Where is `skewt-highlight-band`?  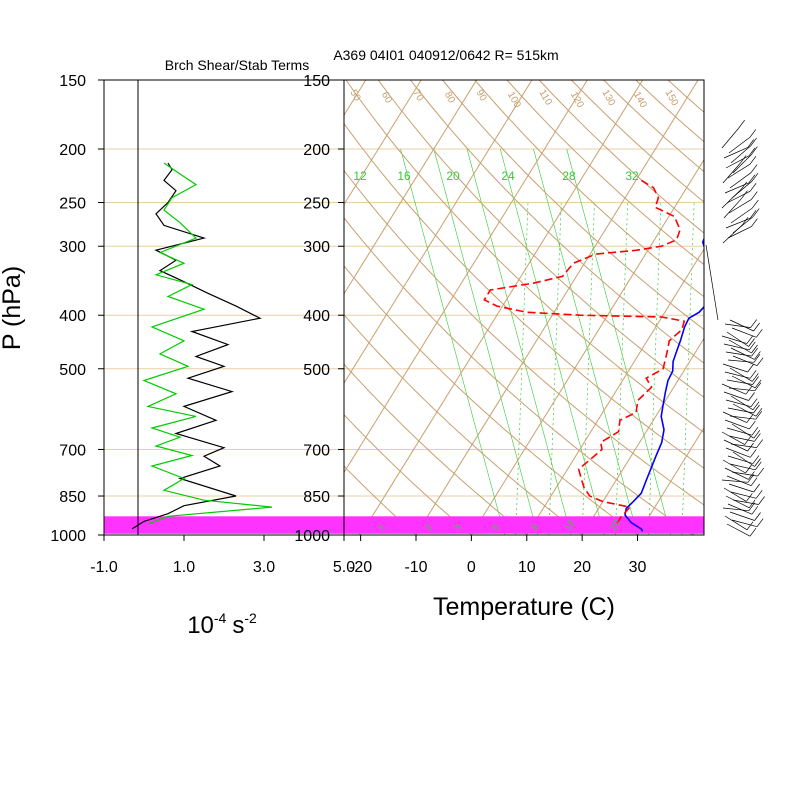
skewt-highlight-band is located at coordinates (524, 525).